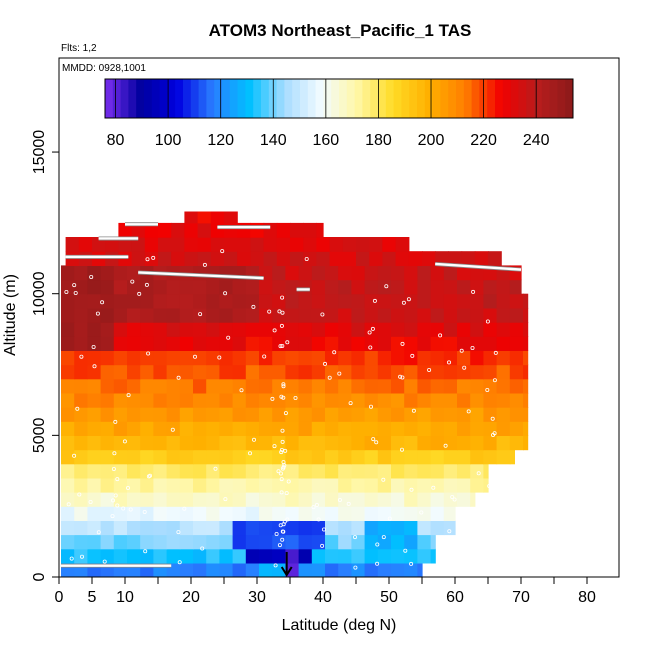  I want to click on flight-track, so click(201, 275).